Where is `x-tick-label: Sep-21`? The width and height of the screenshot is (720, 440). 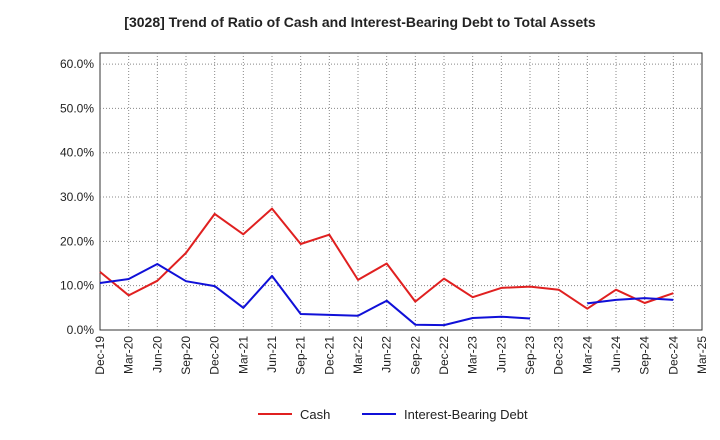
x-tick-label: Sep-21 is located at coordinates (301, 355).